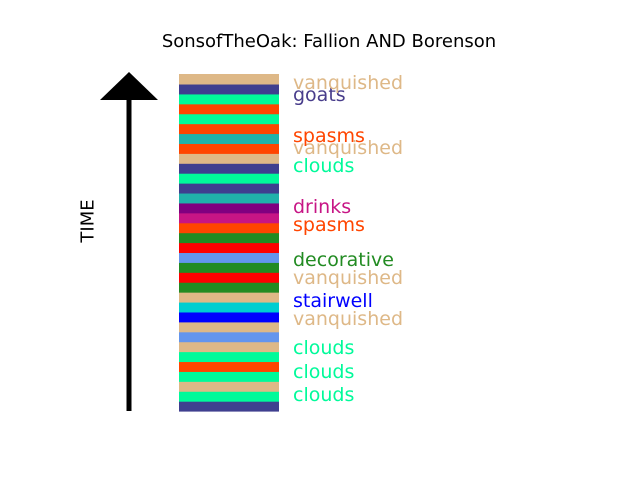 This screenshot has height=480, width=640. Describe the element at coordinates (319, 95) in the screenshot. I see `timeline-label: goats` at that location.